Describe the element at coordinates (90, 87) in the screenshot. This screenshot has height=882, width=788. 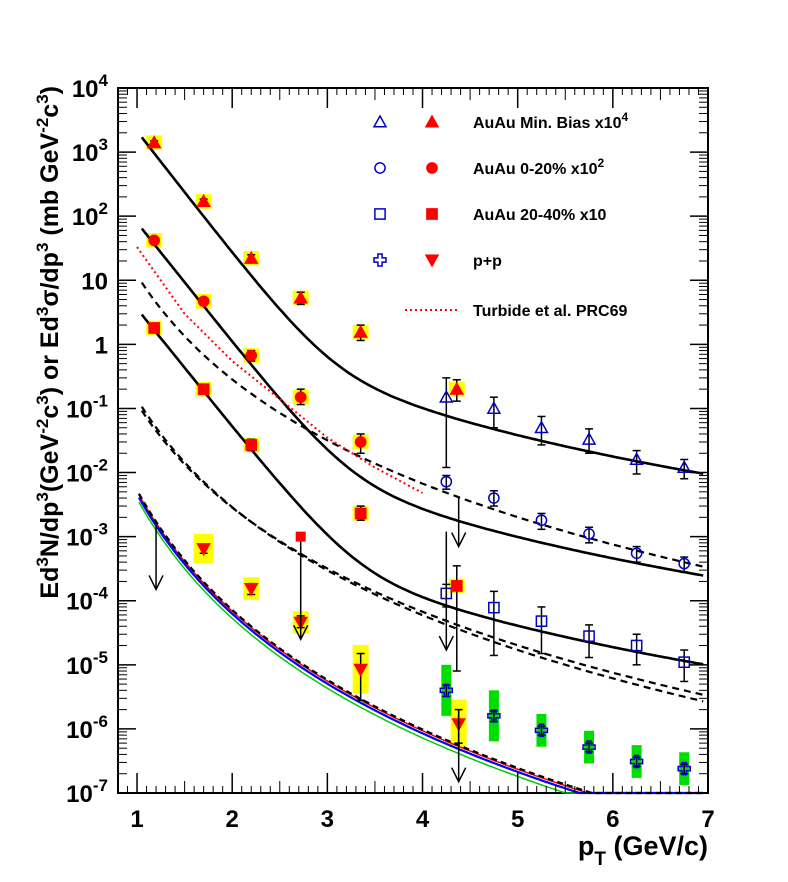
I see `y-tick-label: 10⁴` at that location.